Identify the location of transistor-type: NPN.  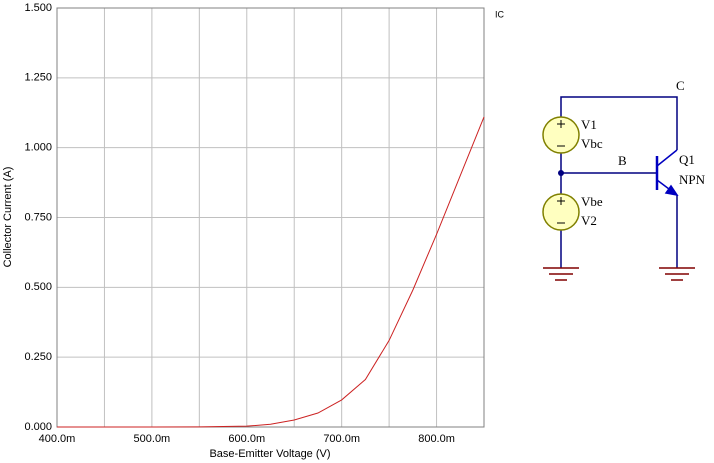
(692, 179).